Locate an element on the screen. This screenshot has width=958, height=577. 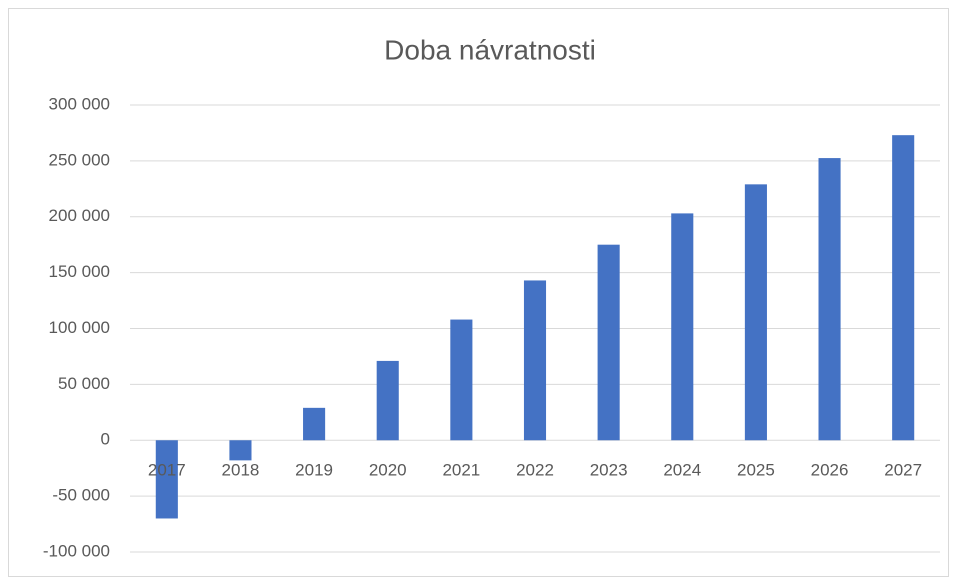
y-tick-label: 50 000 is located at coordinates (84, 383).